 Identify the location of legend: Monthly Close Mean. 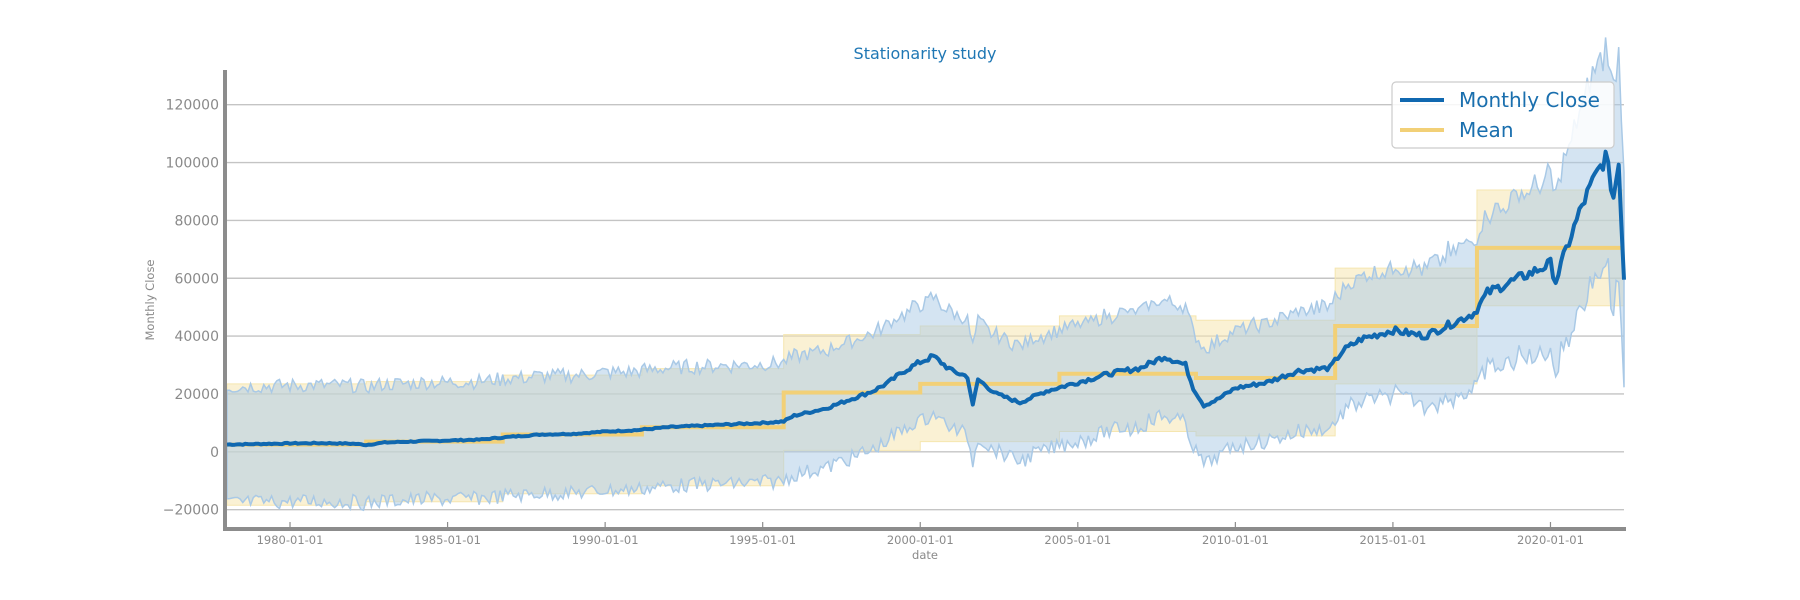
(1503, 115).